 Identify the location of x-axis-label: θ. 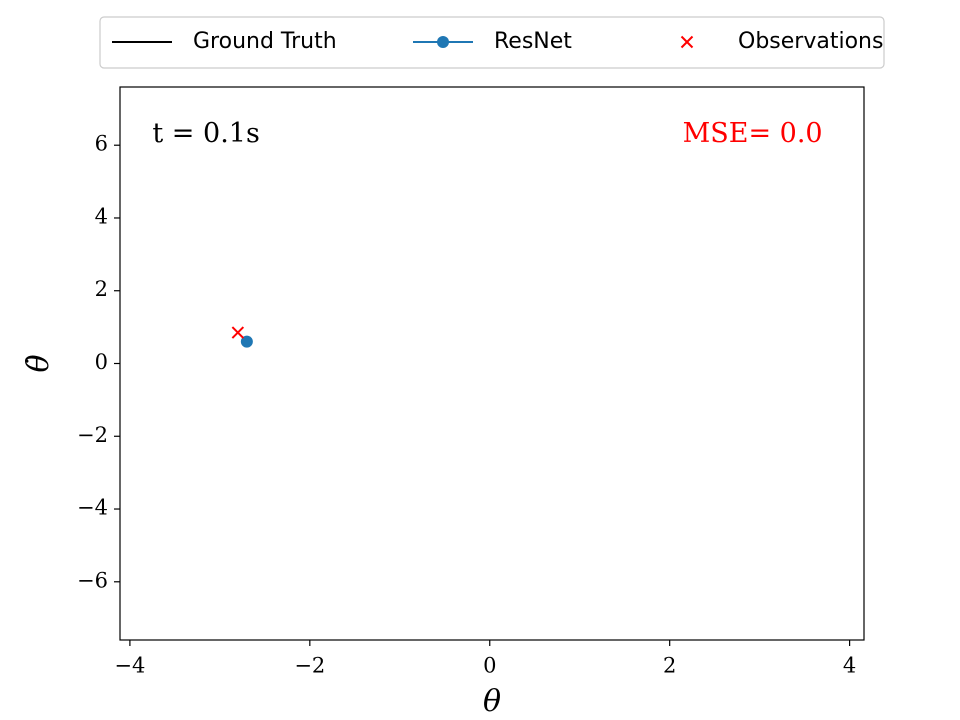
(492, 701).